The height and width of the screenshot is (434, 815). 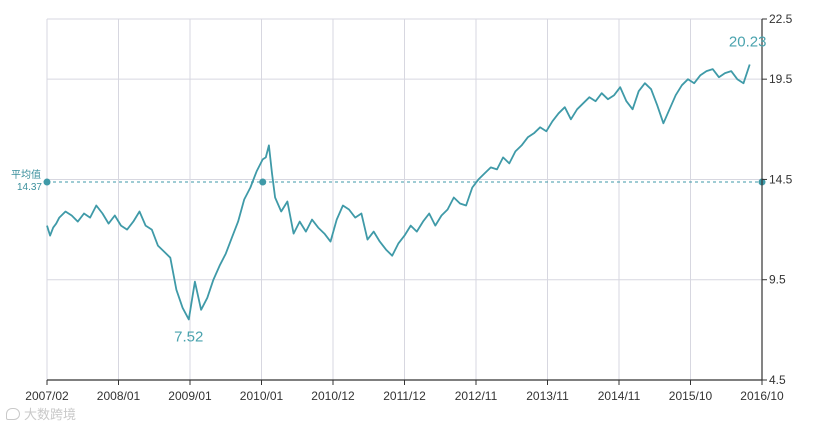 I want to click on x-tick-label: 2012/11, so click(x=476, y=396).